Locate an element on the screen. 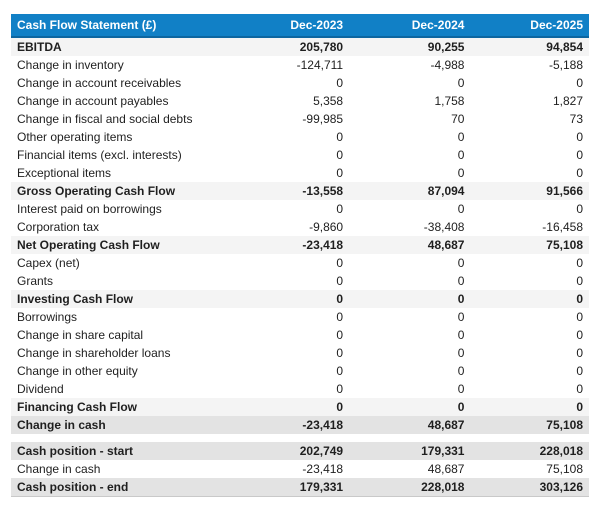 The image size is (600, 524). row-label: Financial items (excl. interests) is located at coordinates (124, 155).